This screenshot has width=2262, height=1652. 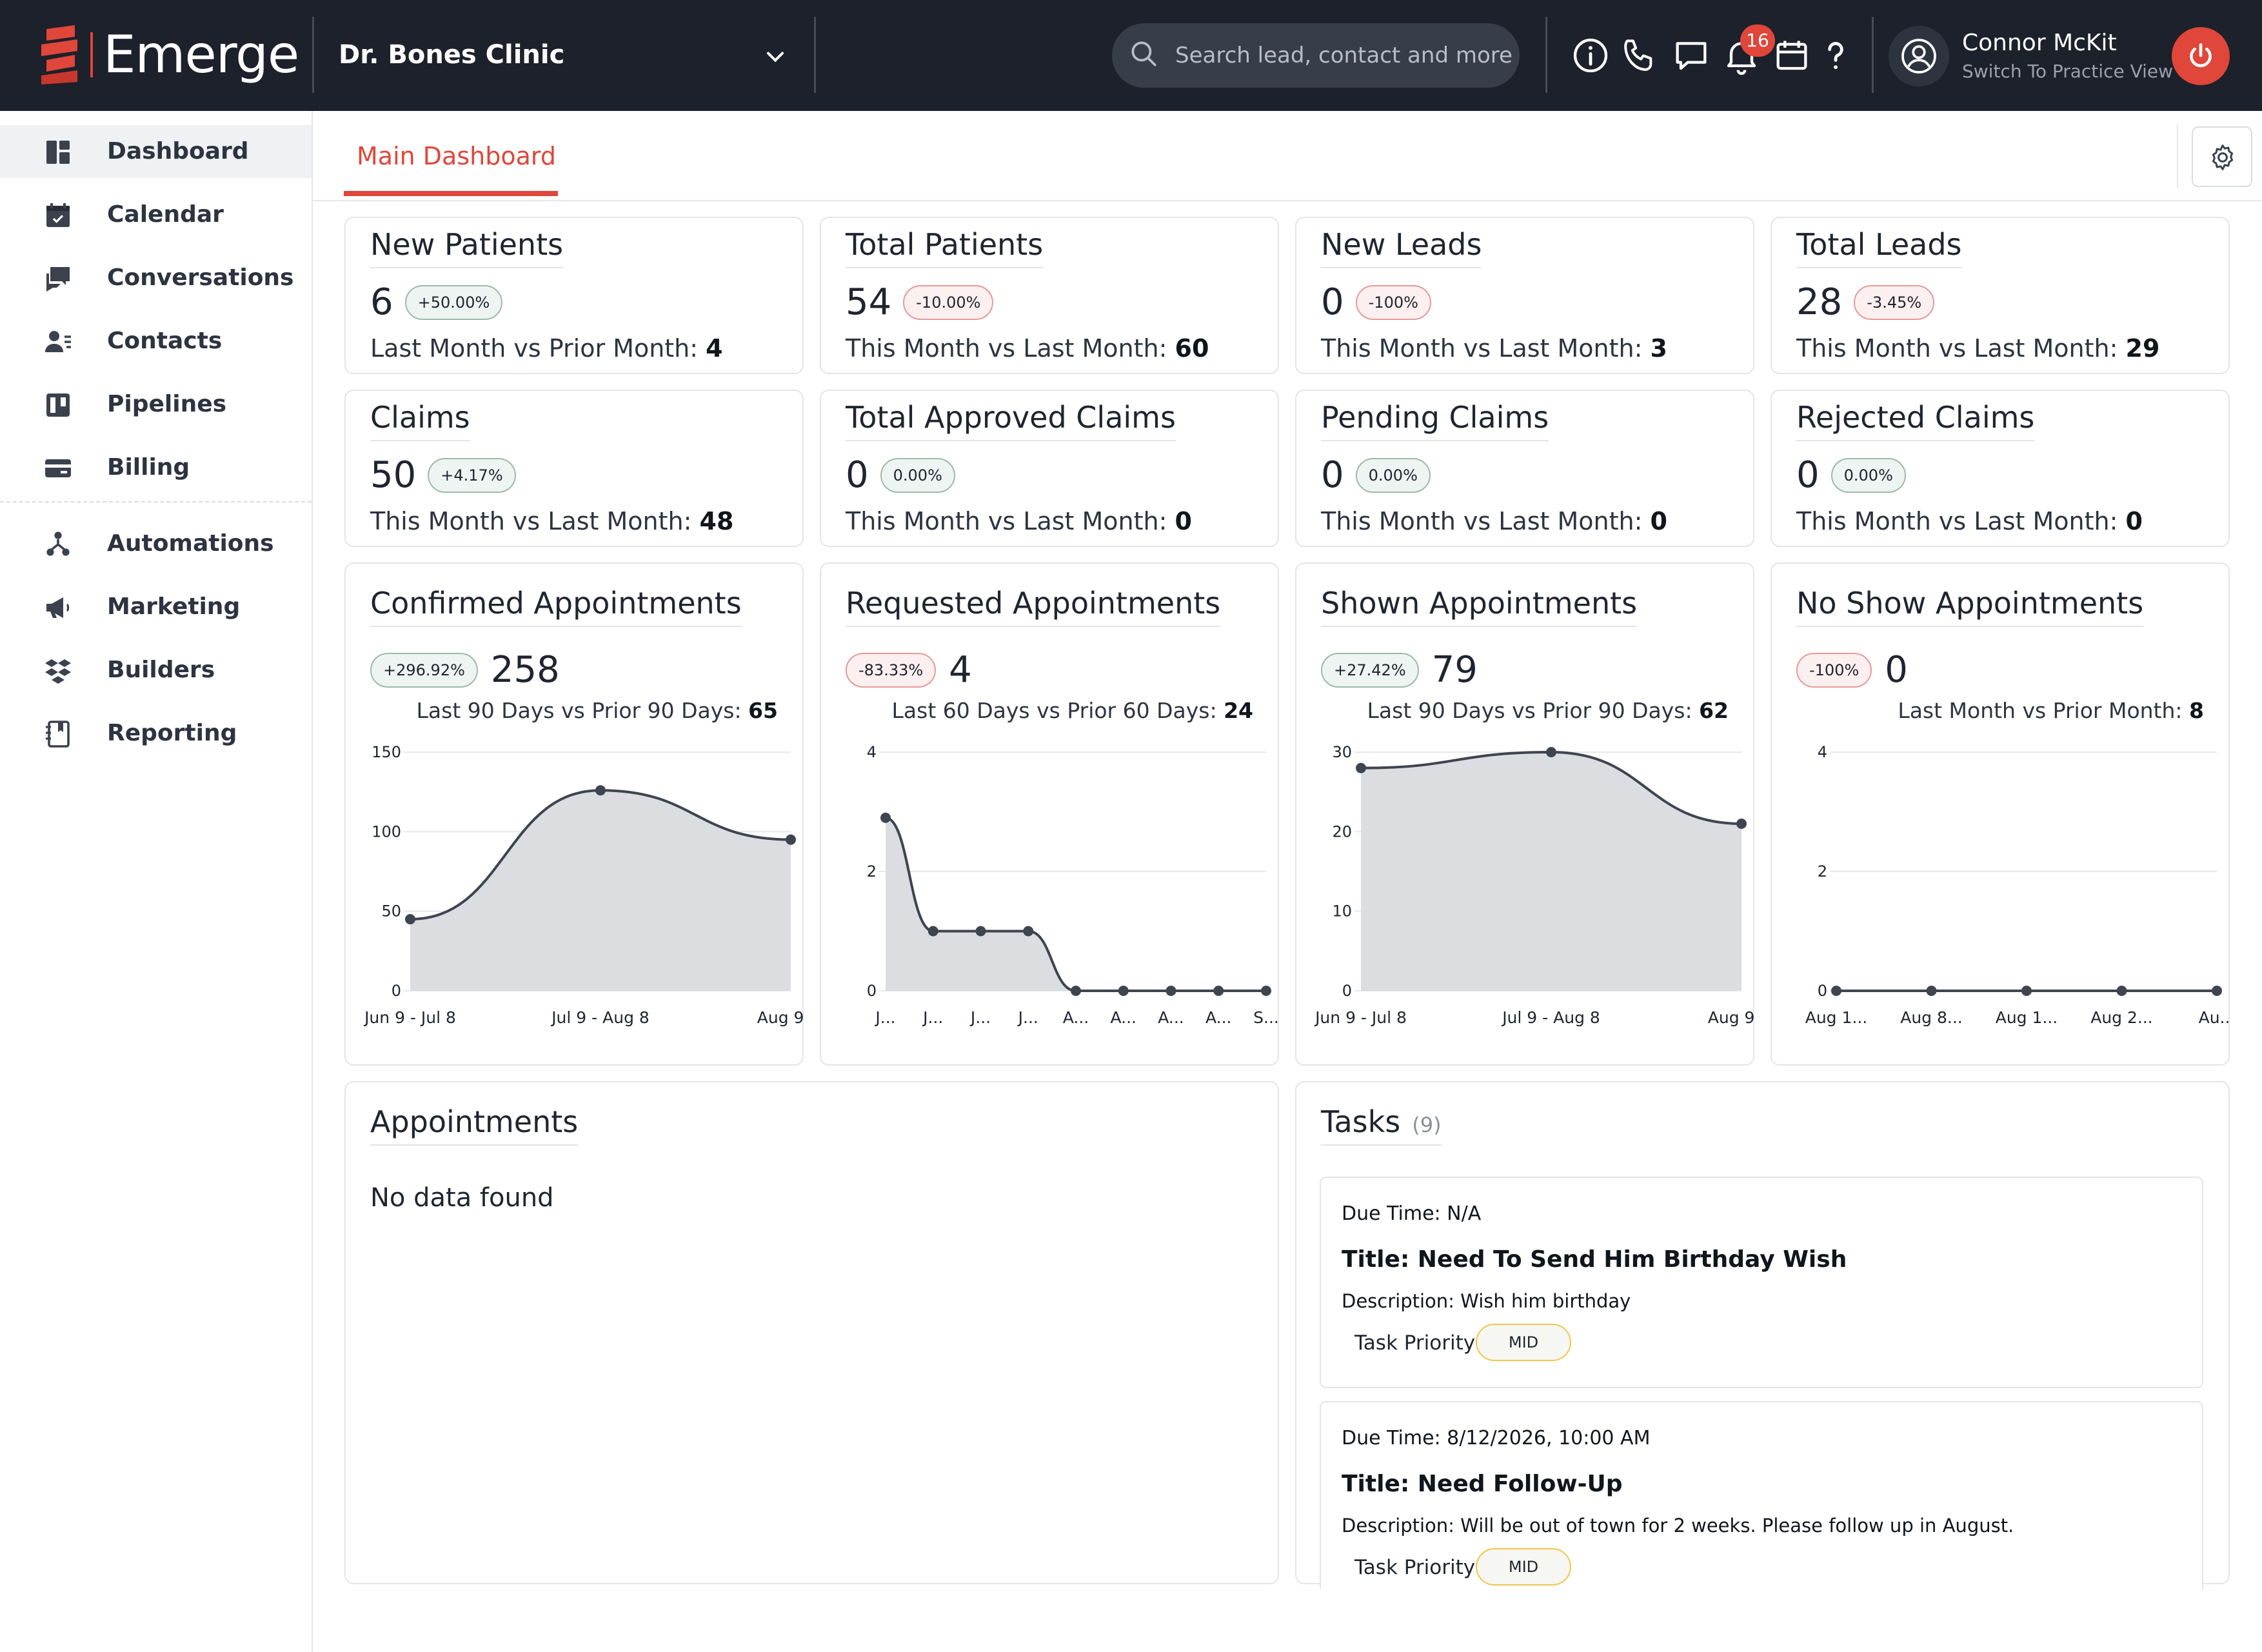 I want to click on stat-comparison: This Month vs Last Month: 48, so click(x=551, y=521).